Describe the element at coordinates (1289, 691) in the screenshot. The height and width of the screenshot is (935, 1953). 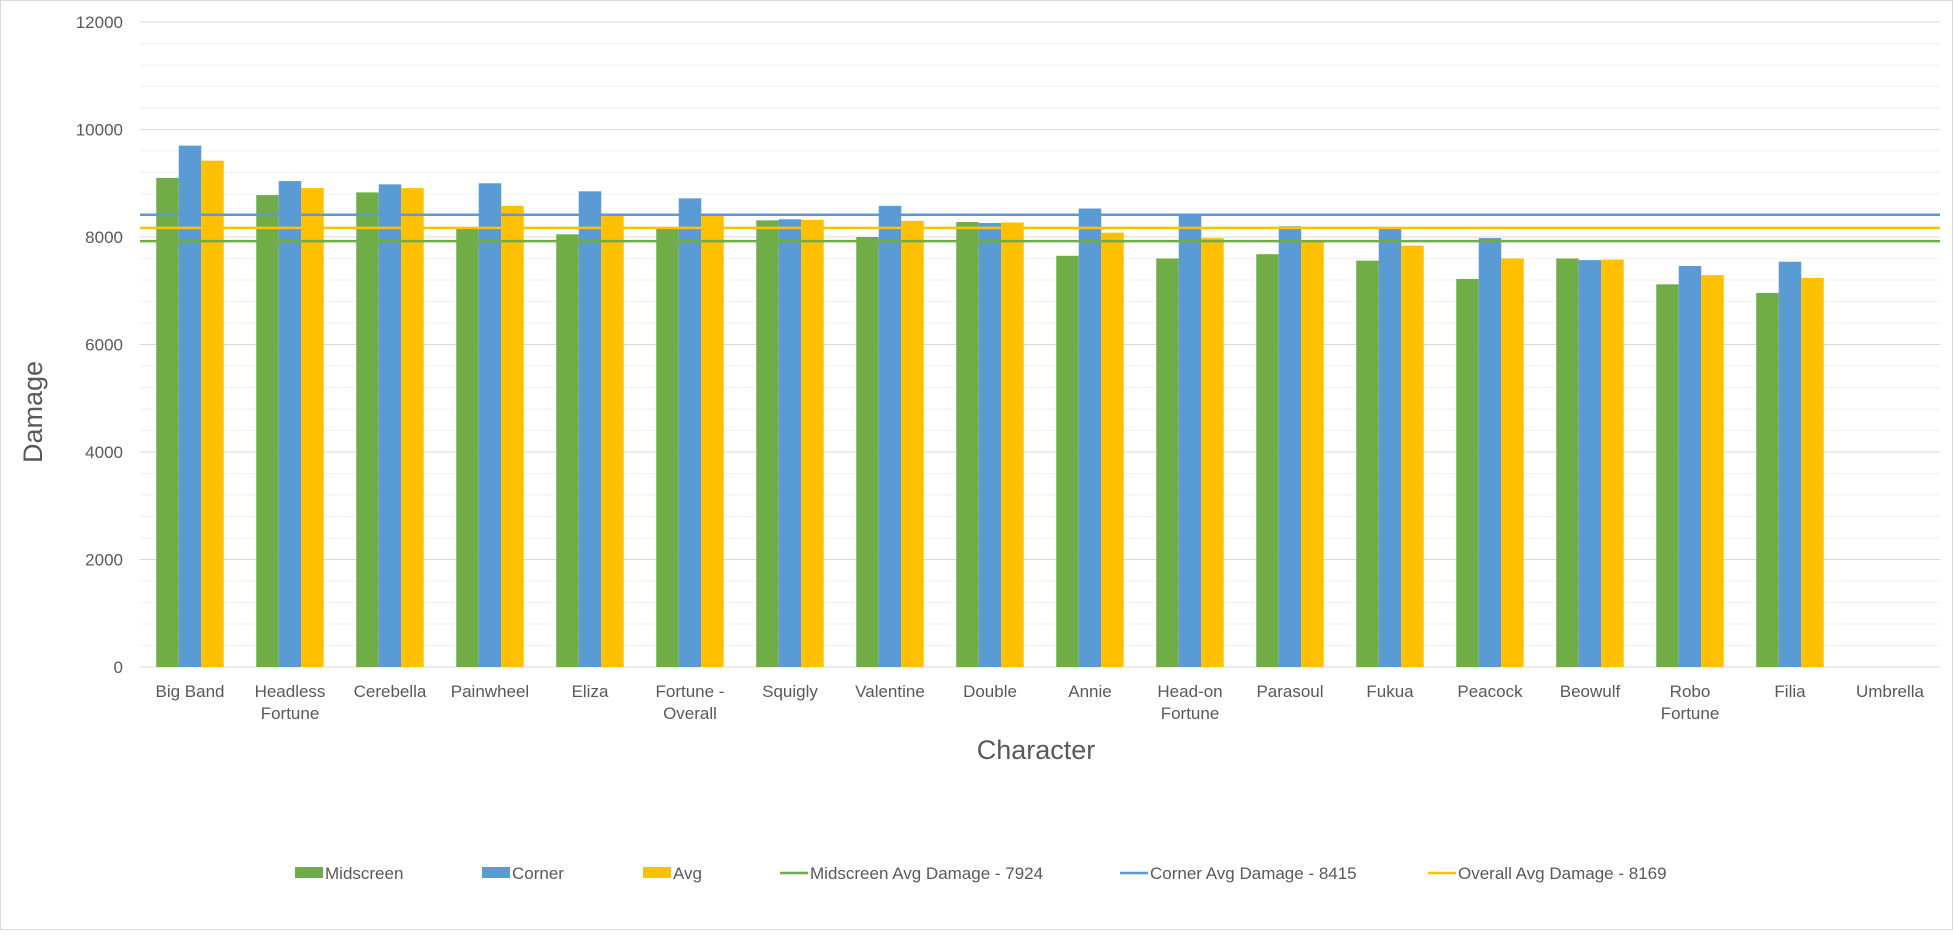
I see `x-tick-label: Parasoul` at that location.